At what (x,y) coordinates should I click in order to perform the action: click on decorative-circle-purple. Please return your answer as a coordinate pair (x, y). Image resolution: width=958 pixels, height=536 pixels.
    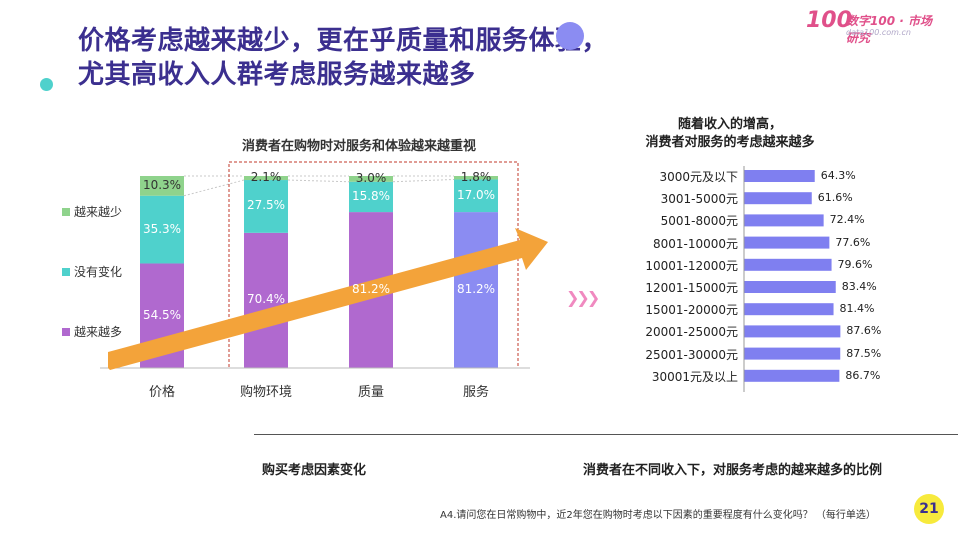
    Looking at the image, I should click on (570, 36).